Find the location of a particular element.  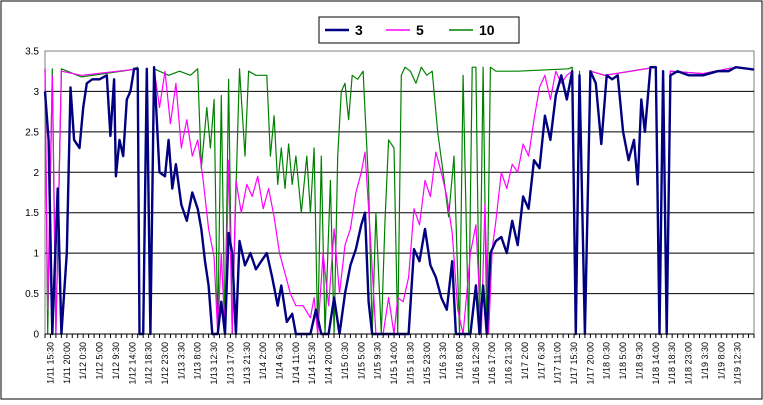

x-tick-label: 1/15 5:00 is located at coordinates (361, 361).